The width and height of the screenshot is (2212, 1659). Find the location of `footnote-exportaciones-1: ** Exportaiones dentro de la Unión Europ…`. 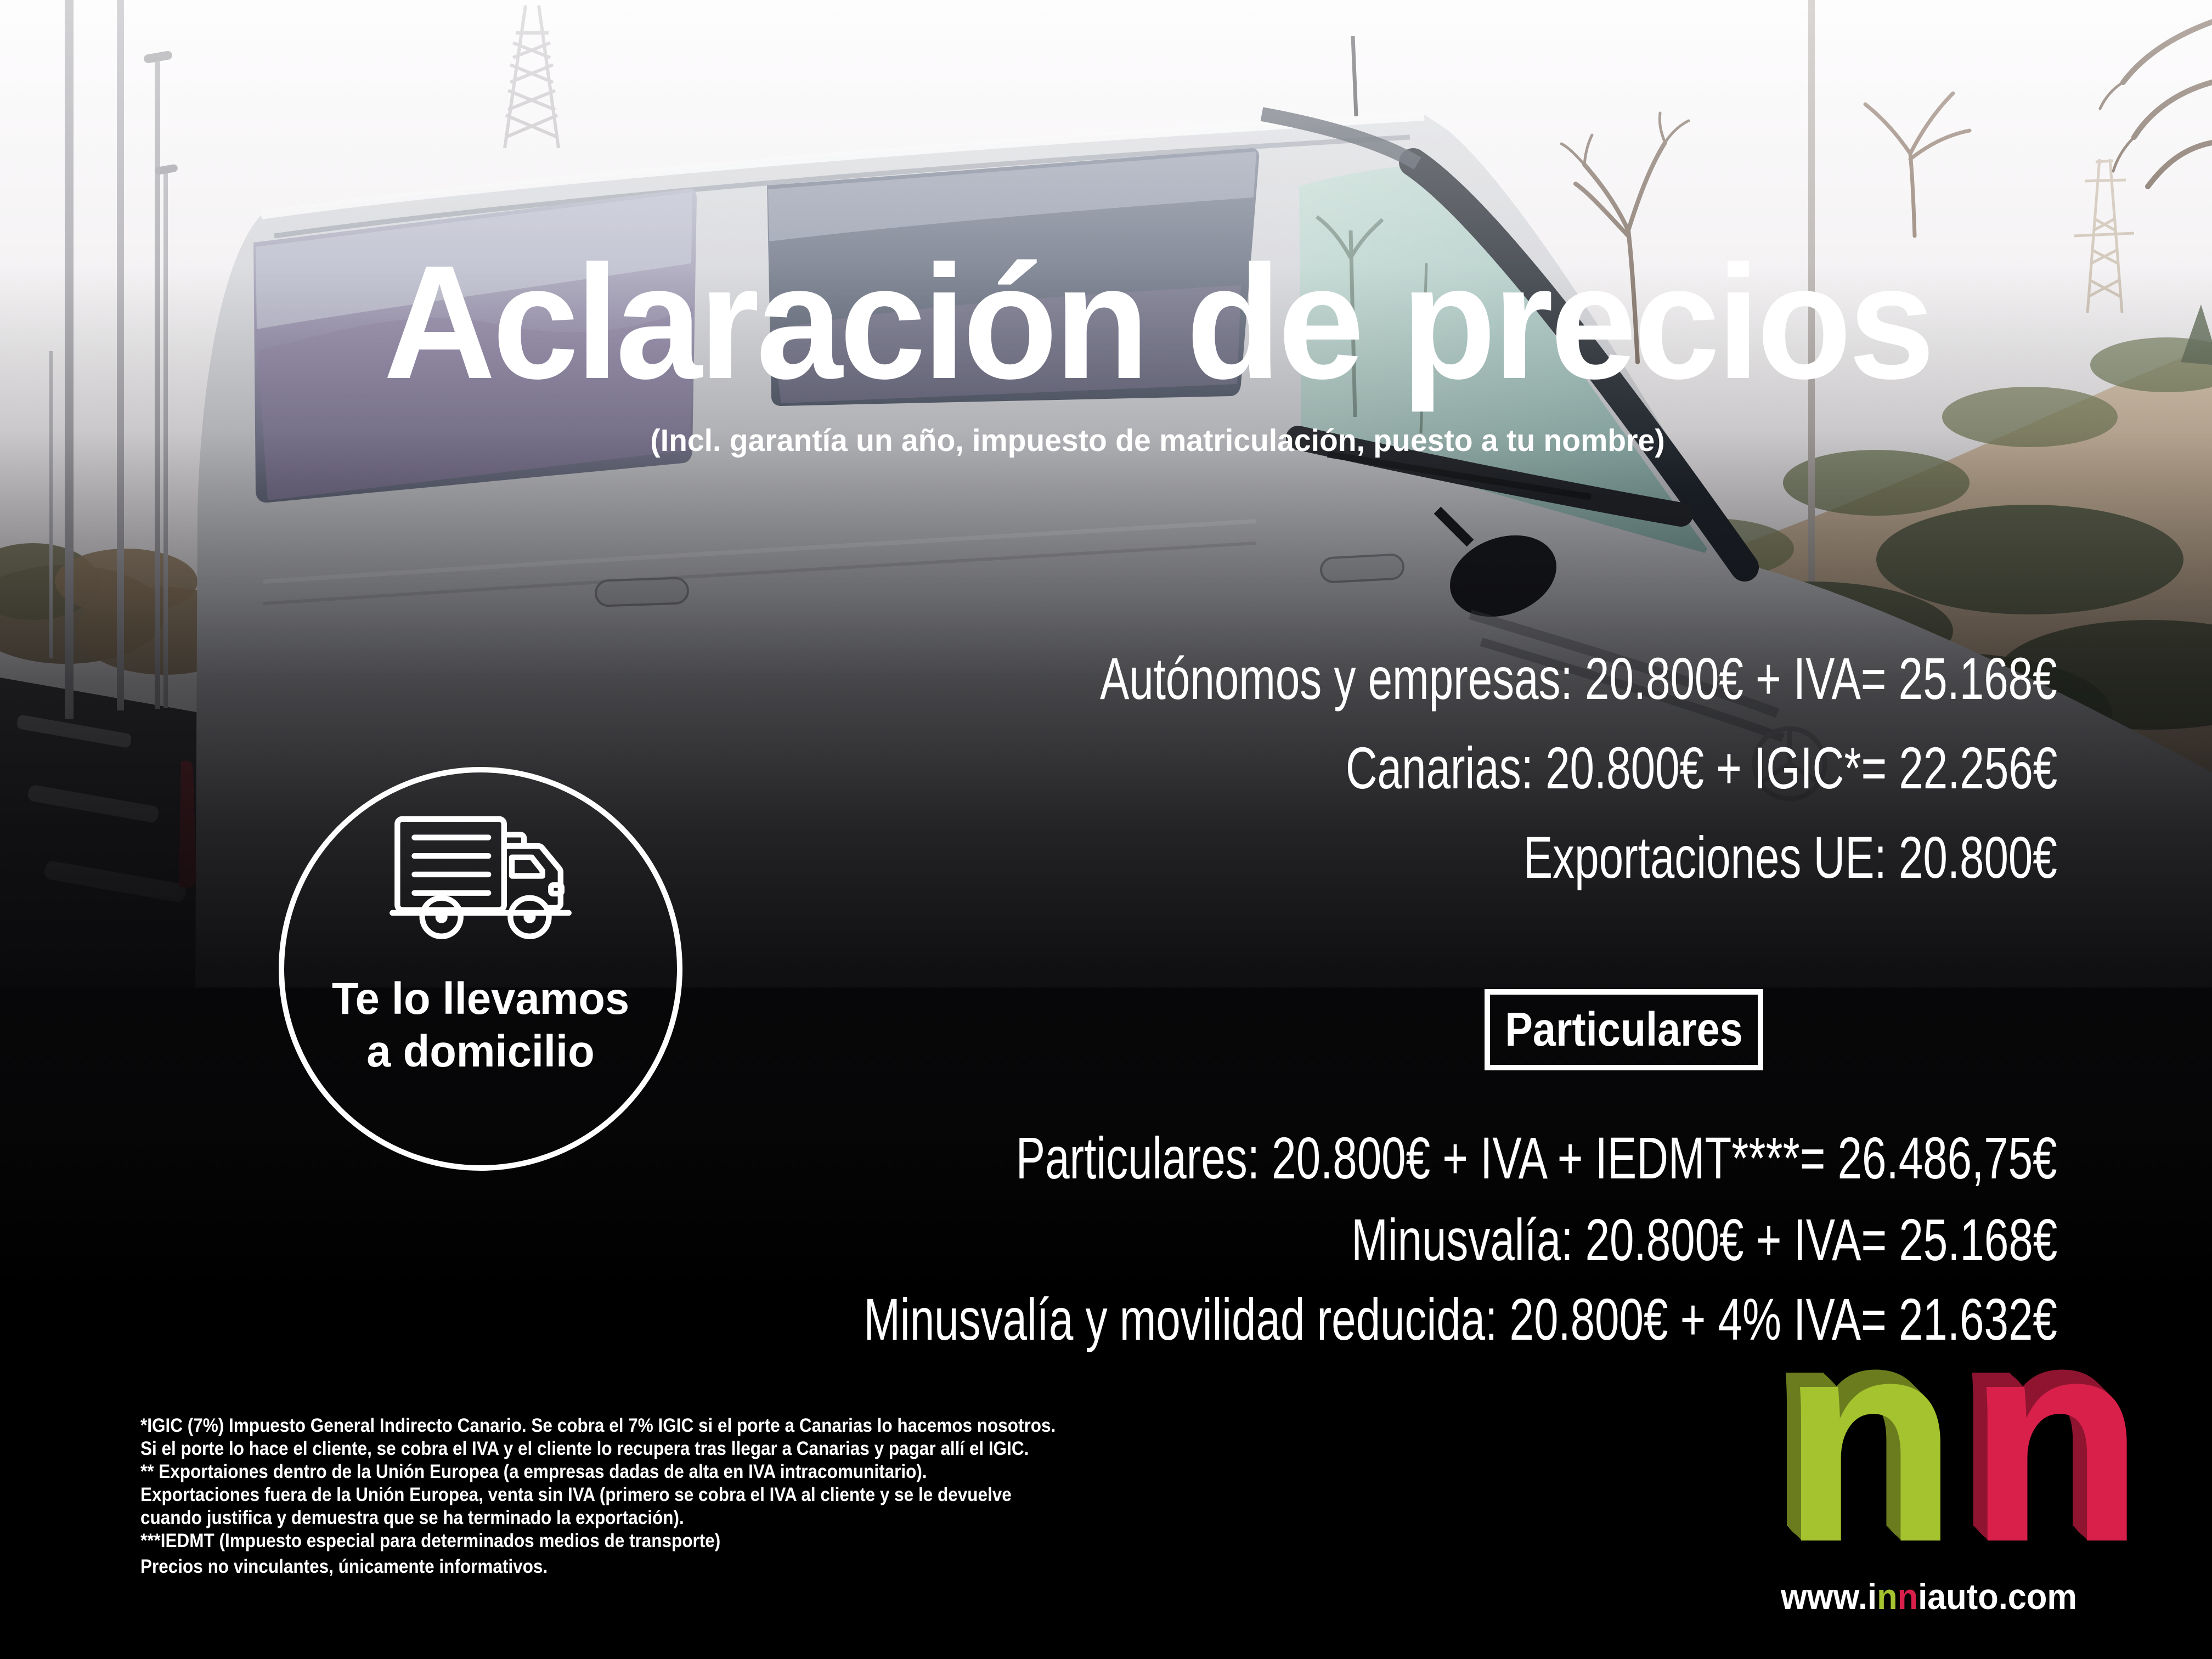

footnote-exportaciones-1: ** Exportaiones dentro de la Unión Europ… is located at coordinates (533, 1472).